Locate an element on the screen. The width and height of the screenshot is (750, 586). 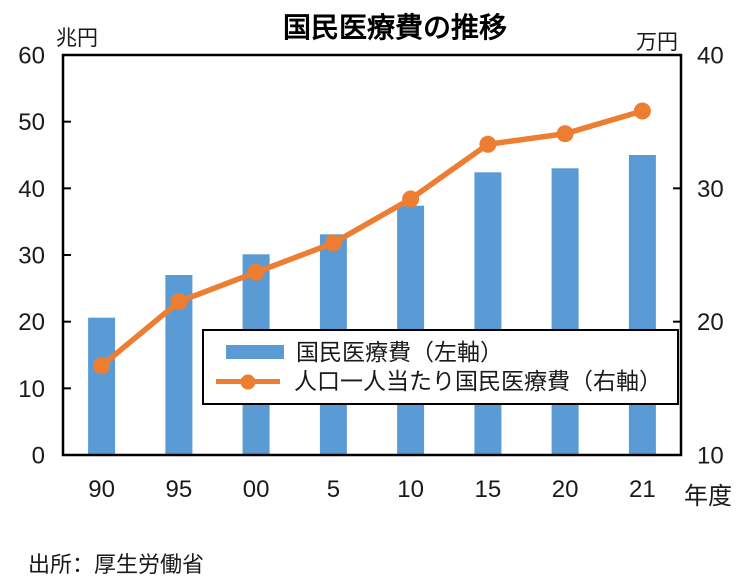
x-axis-tick-label: 5 is located at coordinates (333, 489).